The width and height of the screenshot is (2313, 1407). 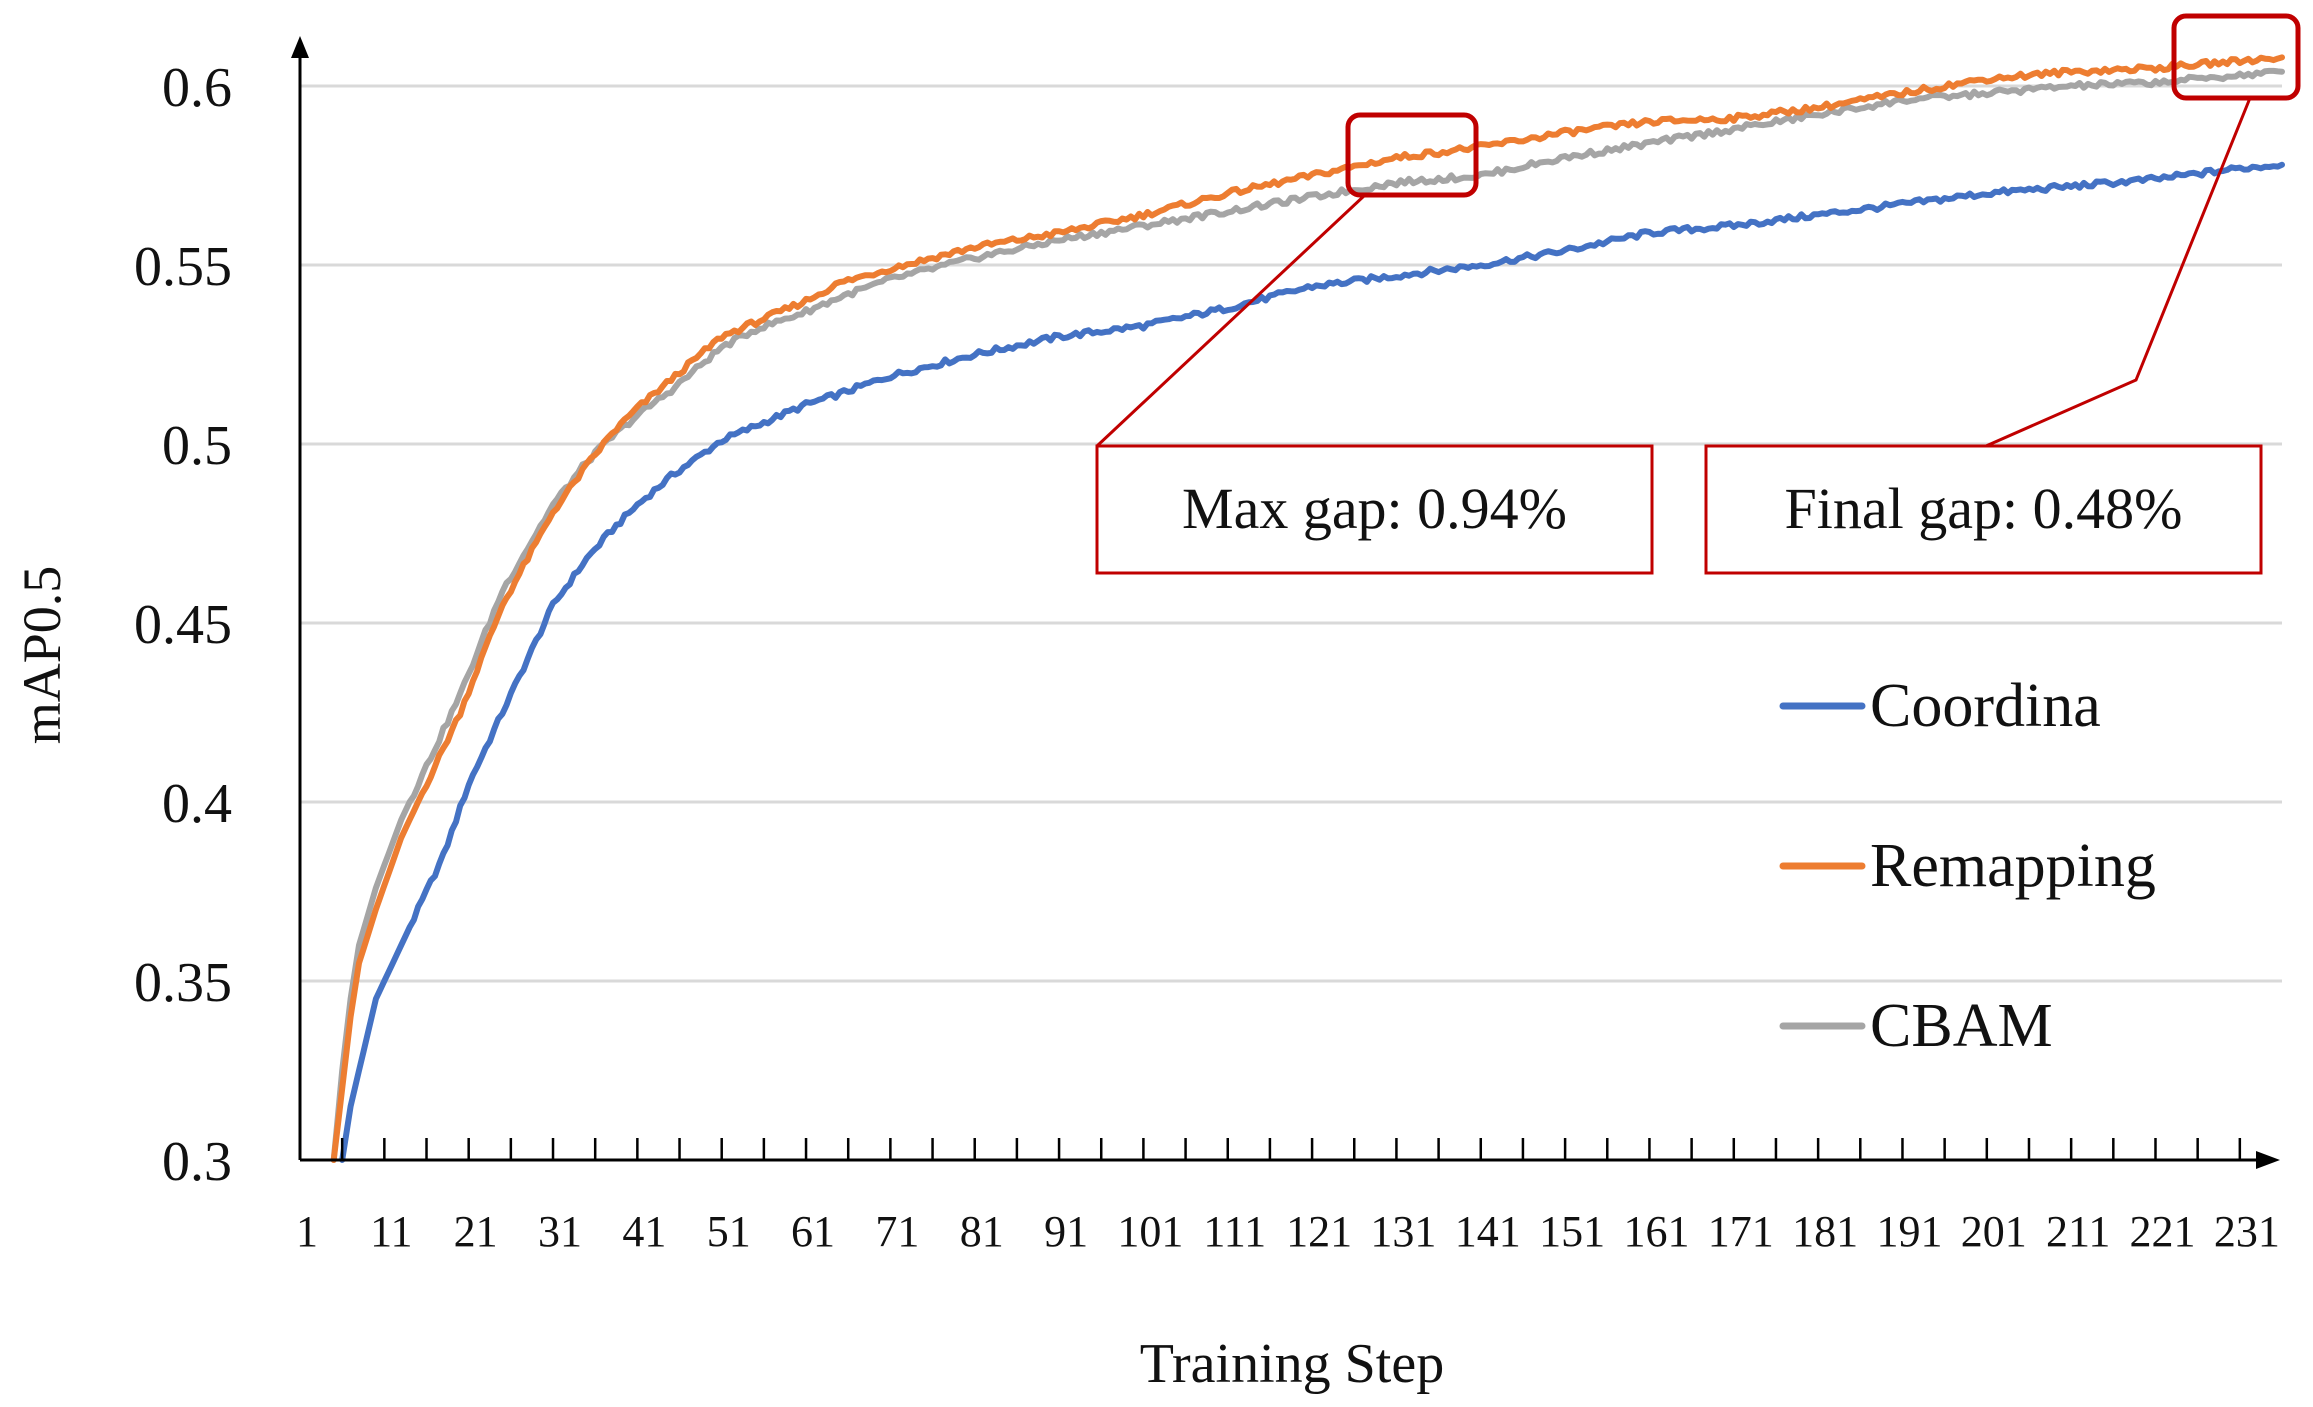 I want to click on x-tick-label: 11, so click(x=391, y=1231).